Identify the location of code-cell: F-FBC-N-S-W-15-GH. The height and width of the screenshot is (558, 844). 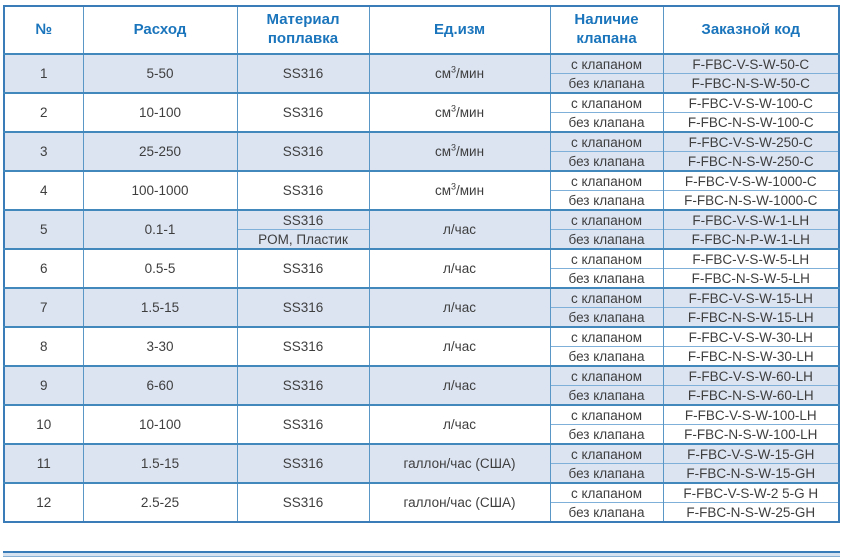
(751, 473).